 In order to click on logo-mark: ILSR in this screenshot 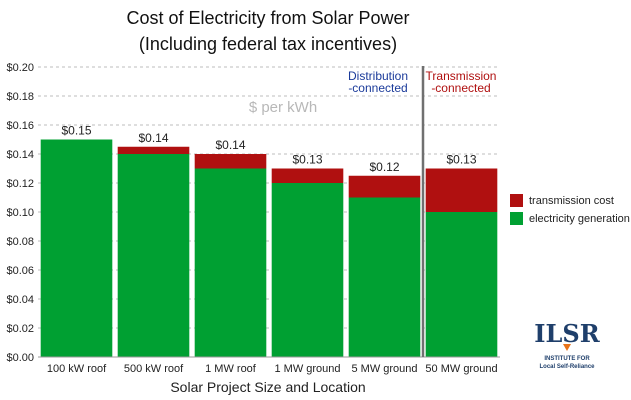, I will do `click(567, 333)`.